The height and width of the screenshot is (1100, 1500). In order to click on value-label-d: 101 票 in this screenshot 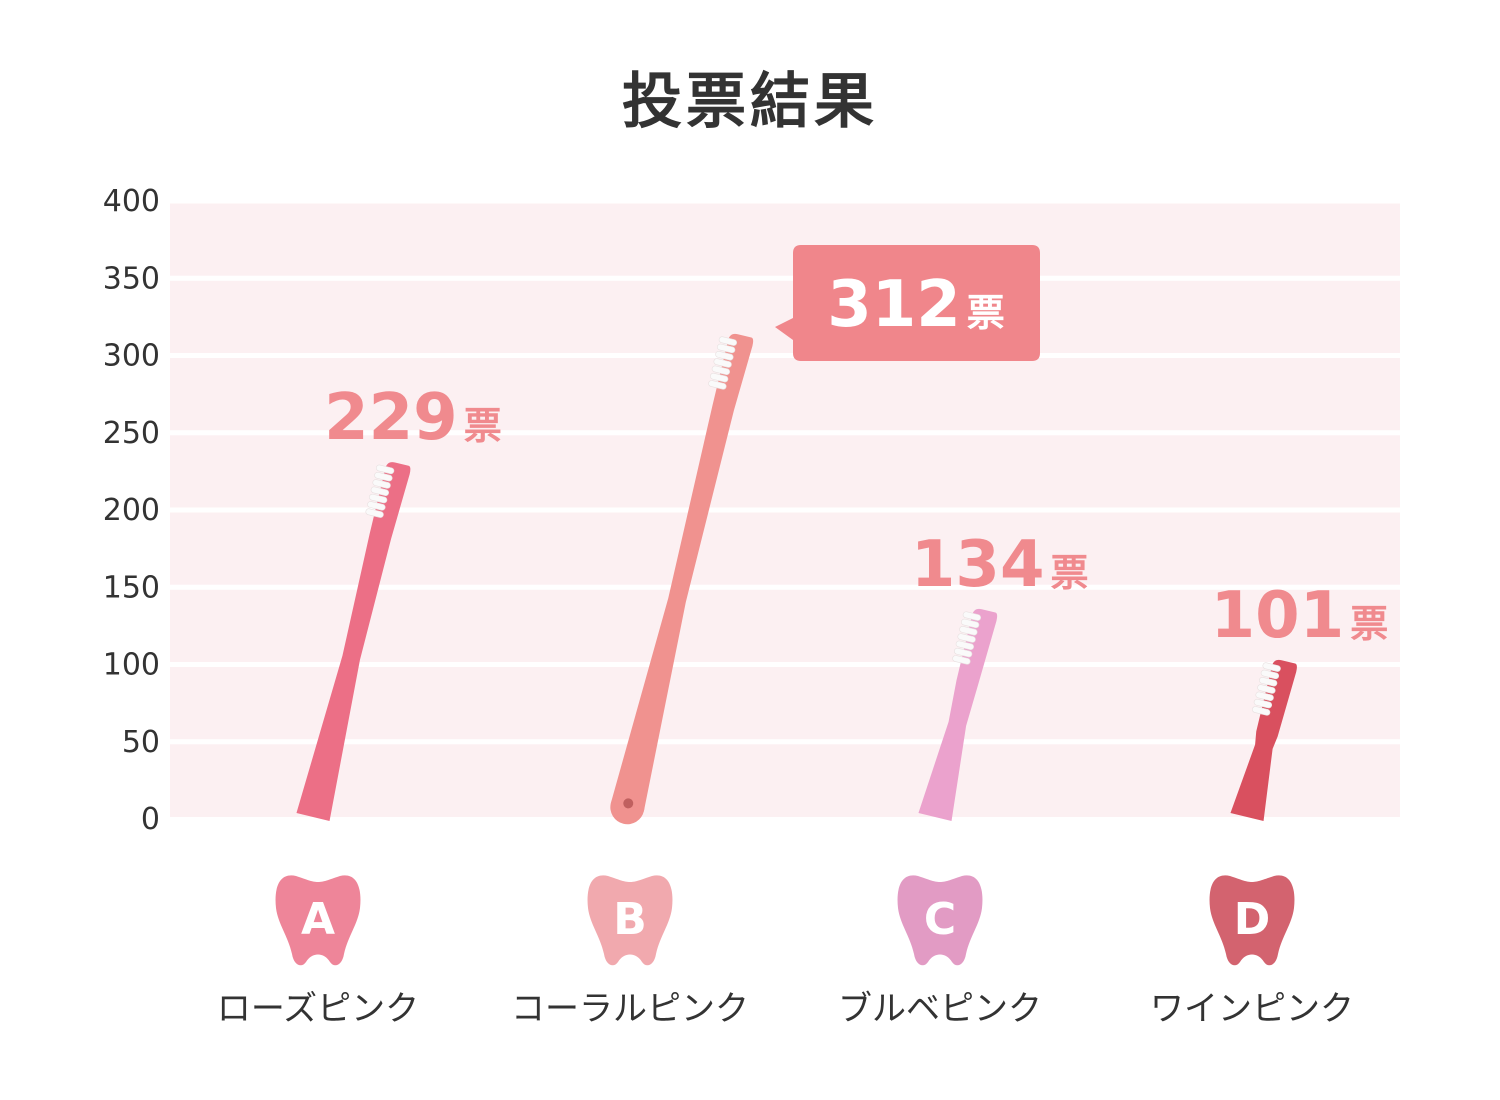, I will do `click(1300, 616)`.